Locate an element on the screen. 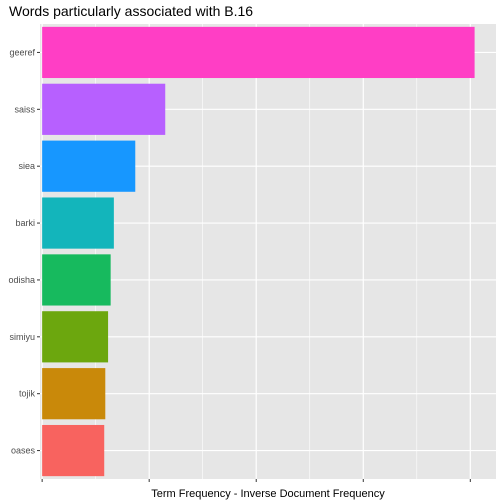 The height and width of the screenshot is (504, 504). bar-saiss is located at coordinates (104, 109).